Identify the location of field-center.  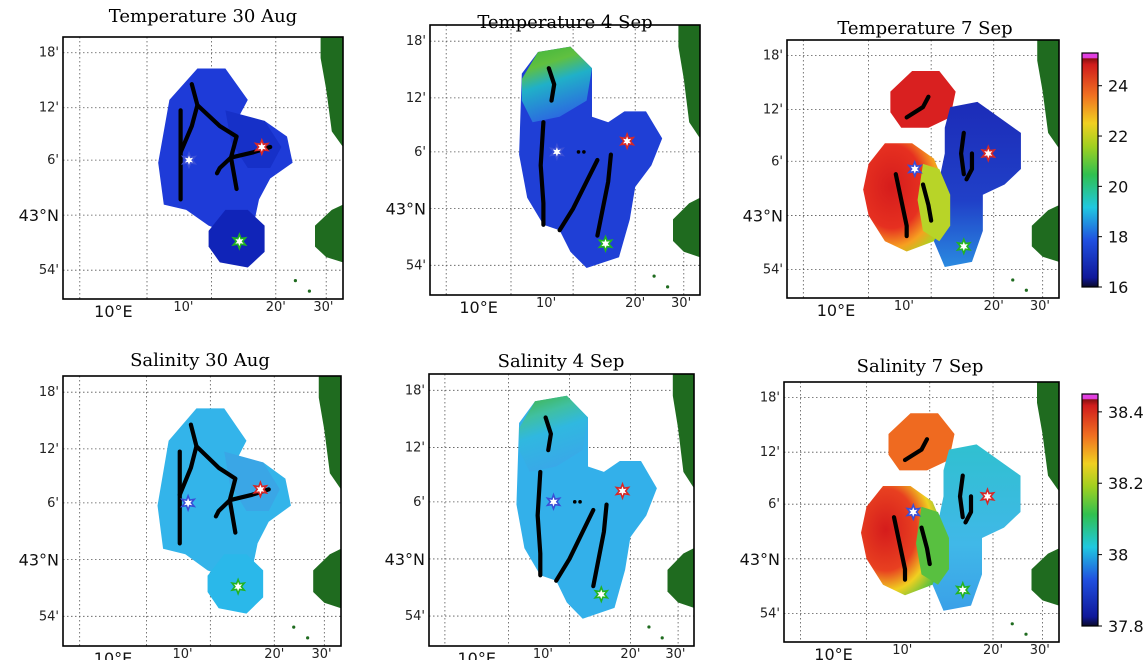
(934, 202).